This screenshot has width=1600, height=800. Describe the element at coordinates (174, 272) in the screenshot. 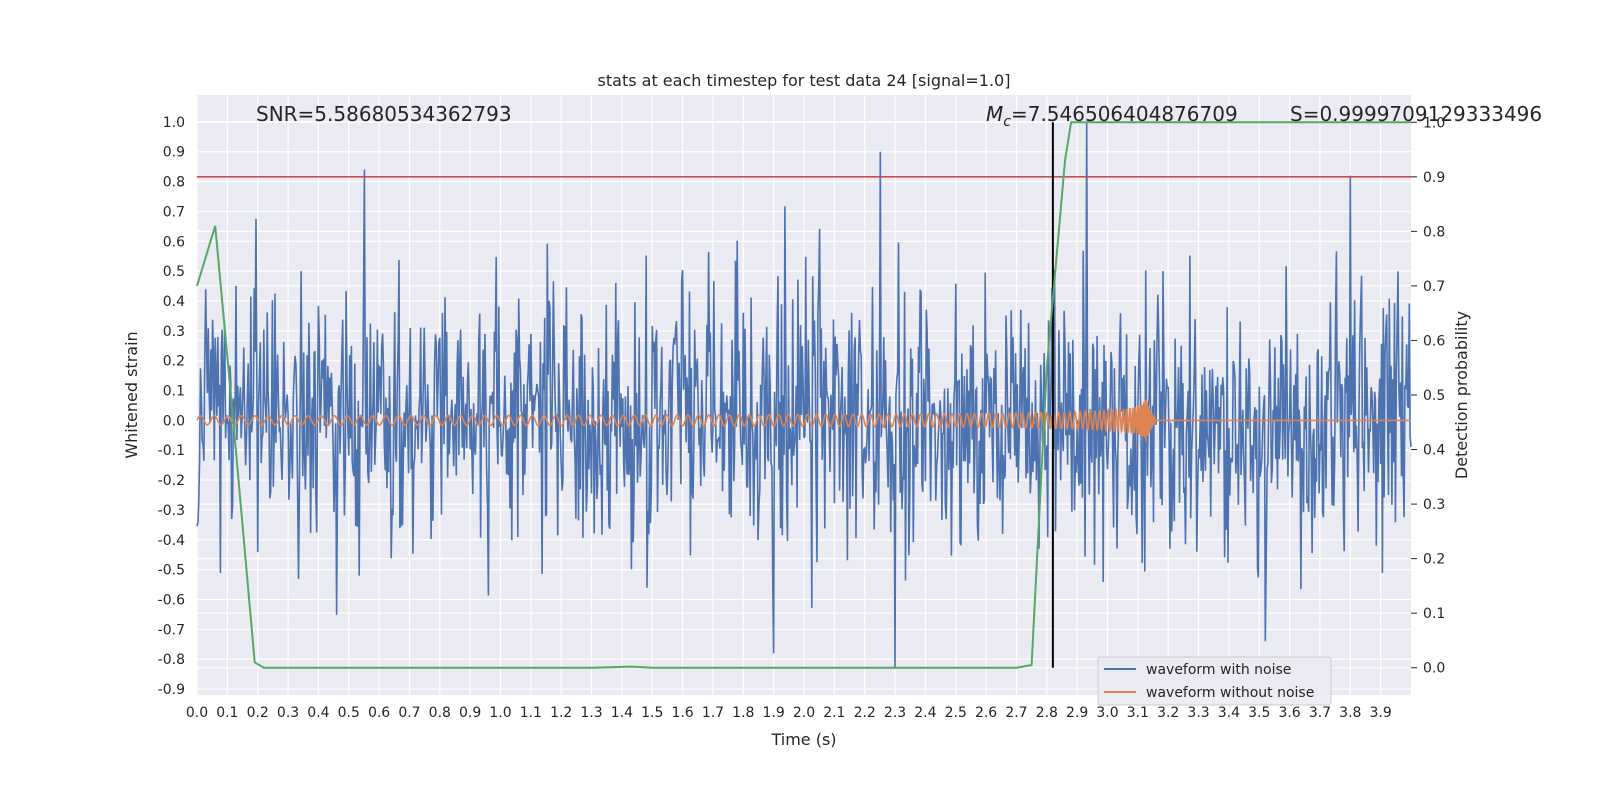

I see `y-tick-label: 0.5` at that location.